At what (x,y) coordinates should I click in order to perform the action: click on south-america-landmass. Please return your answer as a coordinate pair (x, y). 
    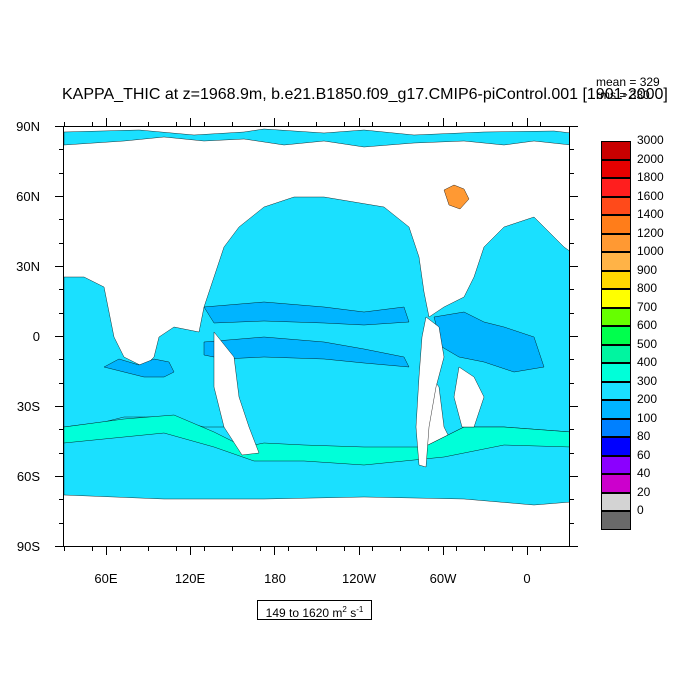
    Looking at the image, I should click on (430, 392).